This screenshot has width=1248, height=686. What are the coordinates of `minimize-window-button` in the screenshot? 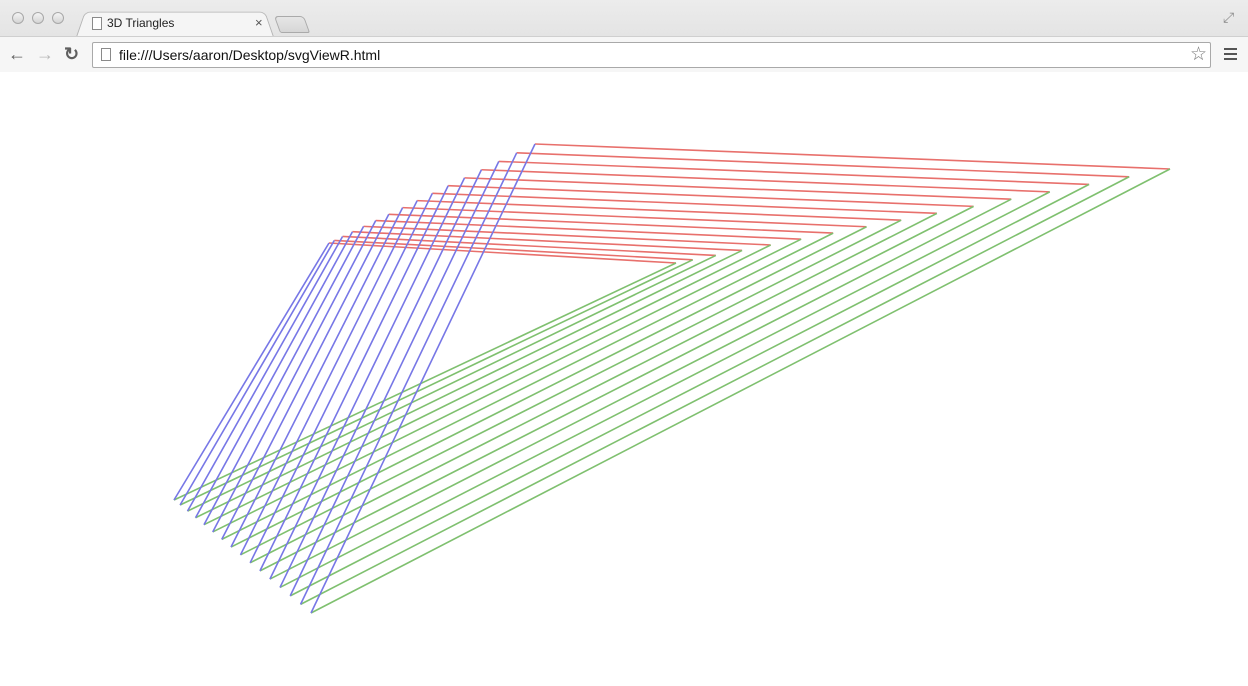 It's located at (38, 18).